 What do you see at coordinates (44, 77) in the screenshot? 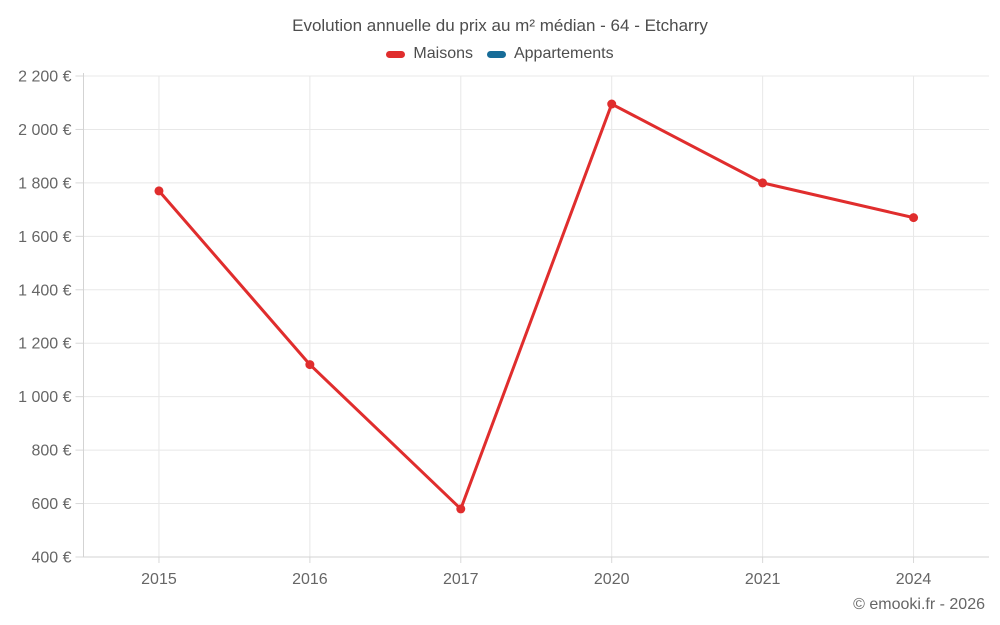
I see `y-axis-label: 2 200 €` at bounding box center [44, 77].